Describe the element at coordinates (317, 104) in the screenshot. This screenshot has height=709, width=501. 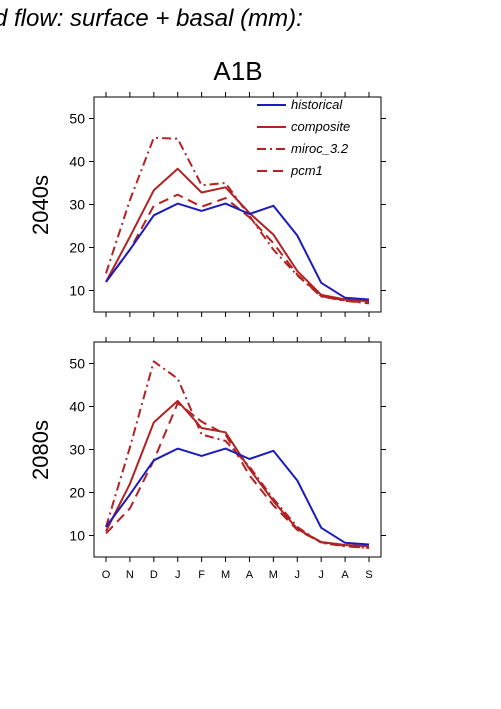
I see `legend-entry-historical: historical` at that location.